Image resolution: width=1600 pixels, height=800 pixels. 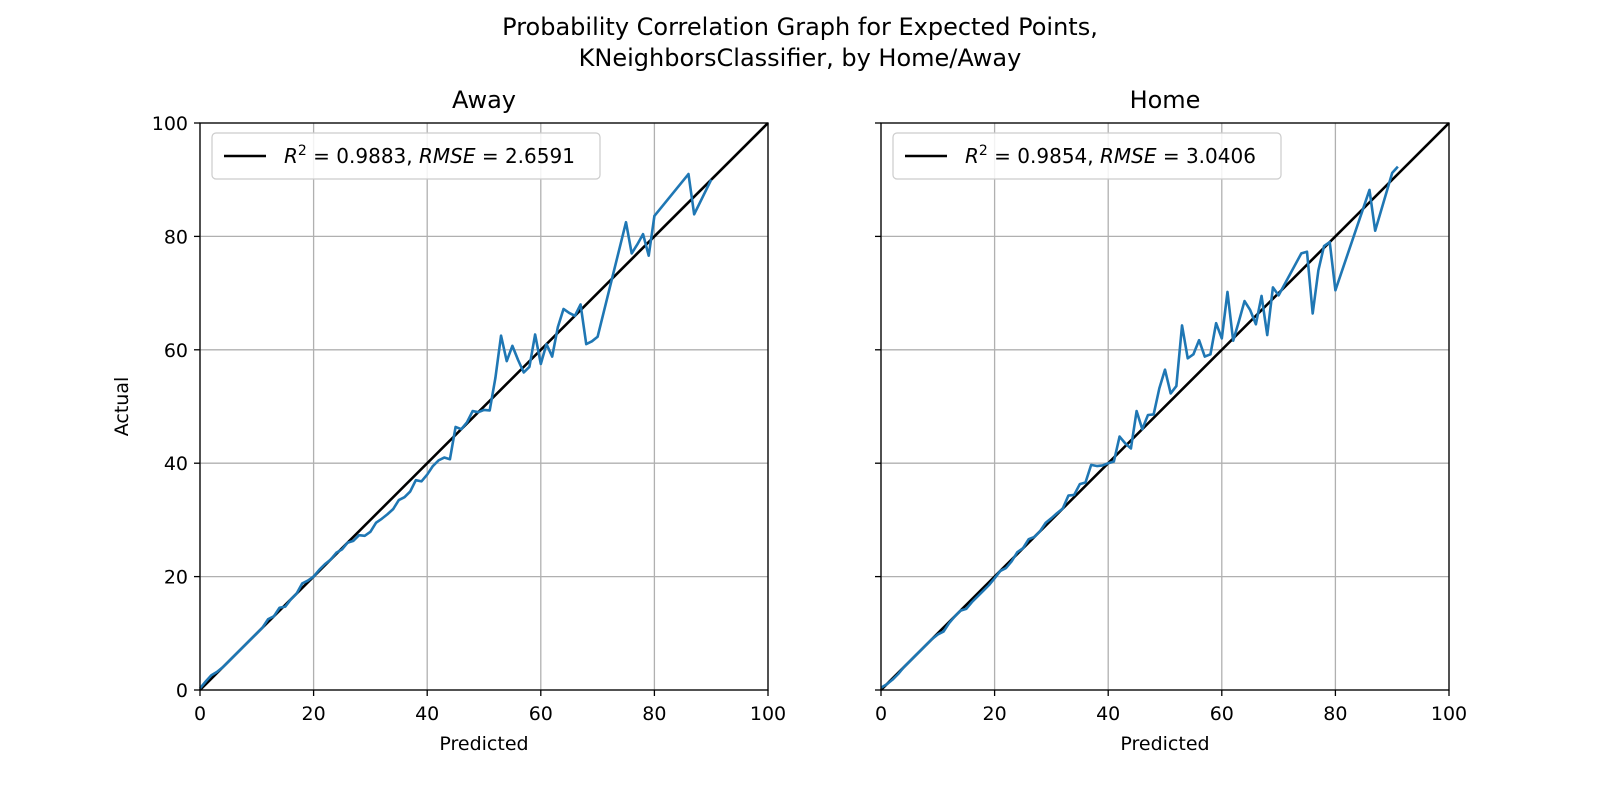 I want to click on chart-0-legend-r2-label: R, so click(x=291, y=156).